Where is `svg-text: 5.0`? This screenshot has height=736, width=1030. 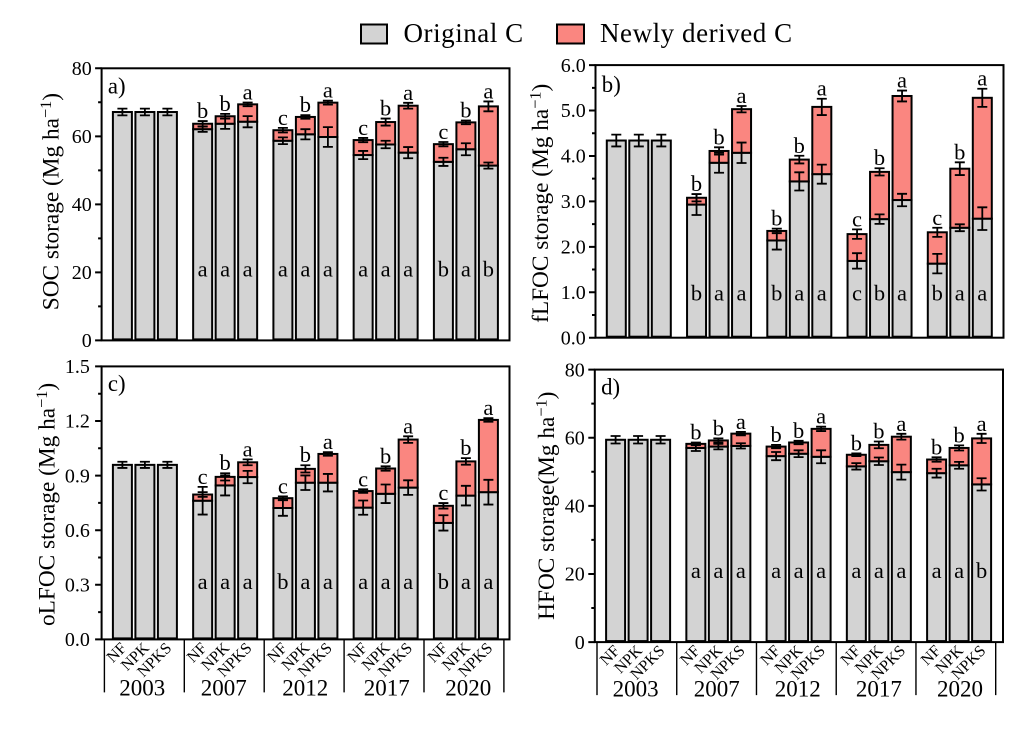 svg-text: 5.0 is located at coordinates (573, 111).